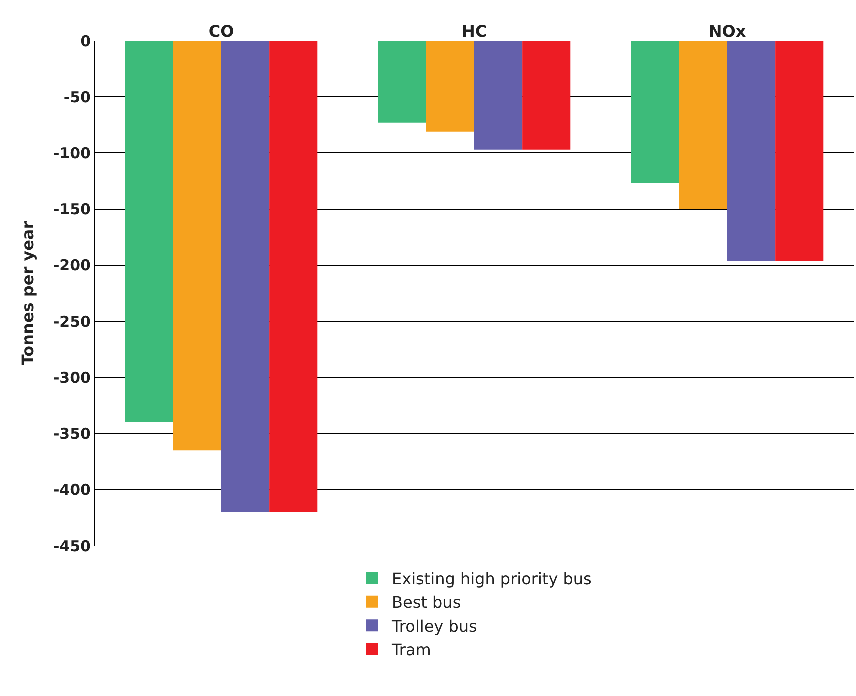 This screenshot has height=696, width=856. Describe the element at coordinates (434, 626) in the screenshot. I see `legend-label: Trolley bus` at that location.